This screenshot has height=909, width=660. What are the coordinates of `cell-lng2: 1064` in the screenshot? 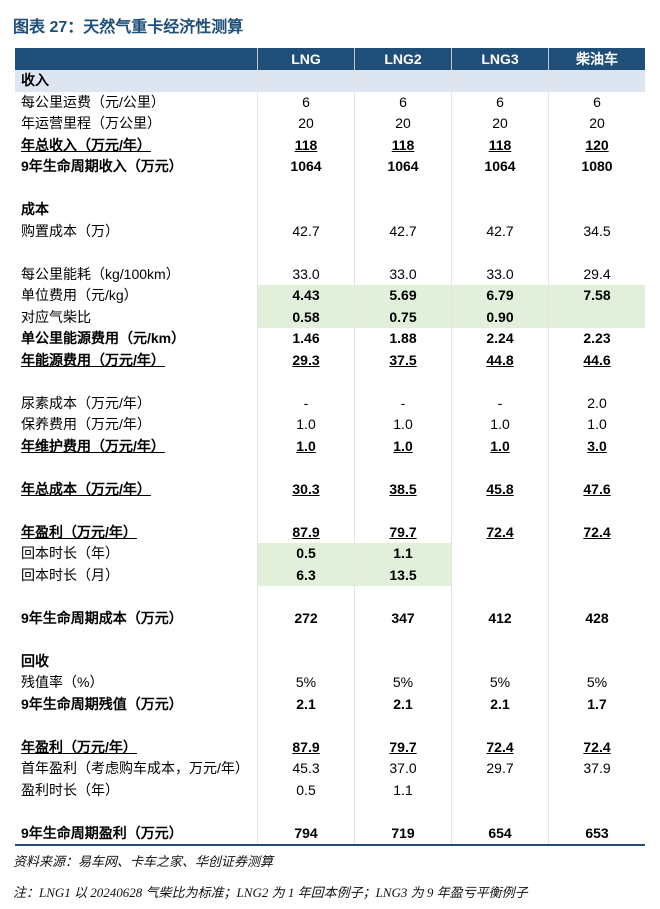 It's located at (402, 167).